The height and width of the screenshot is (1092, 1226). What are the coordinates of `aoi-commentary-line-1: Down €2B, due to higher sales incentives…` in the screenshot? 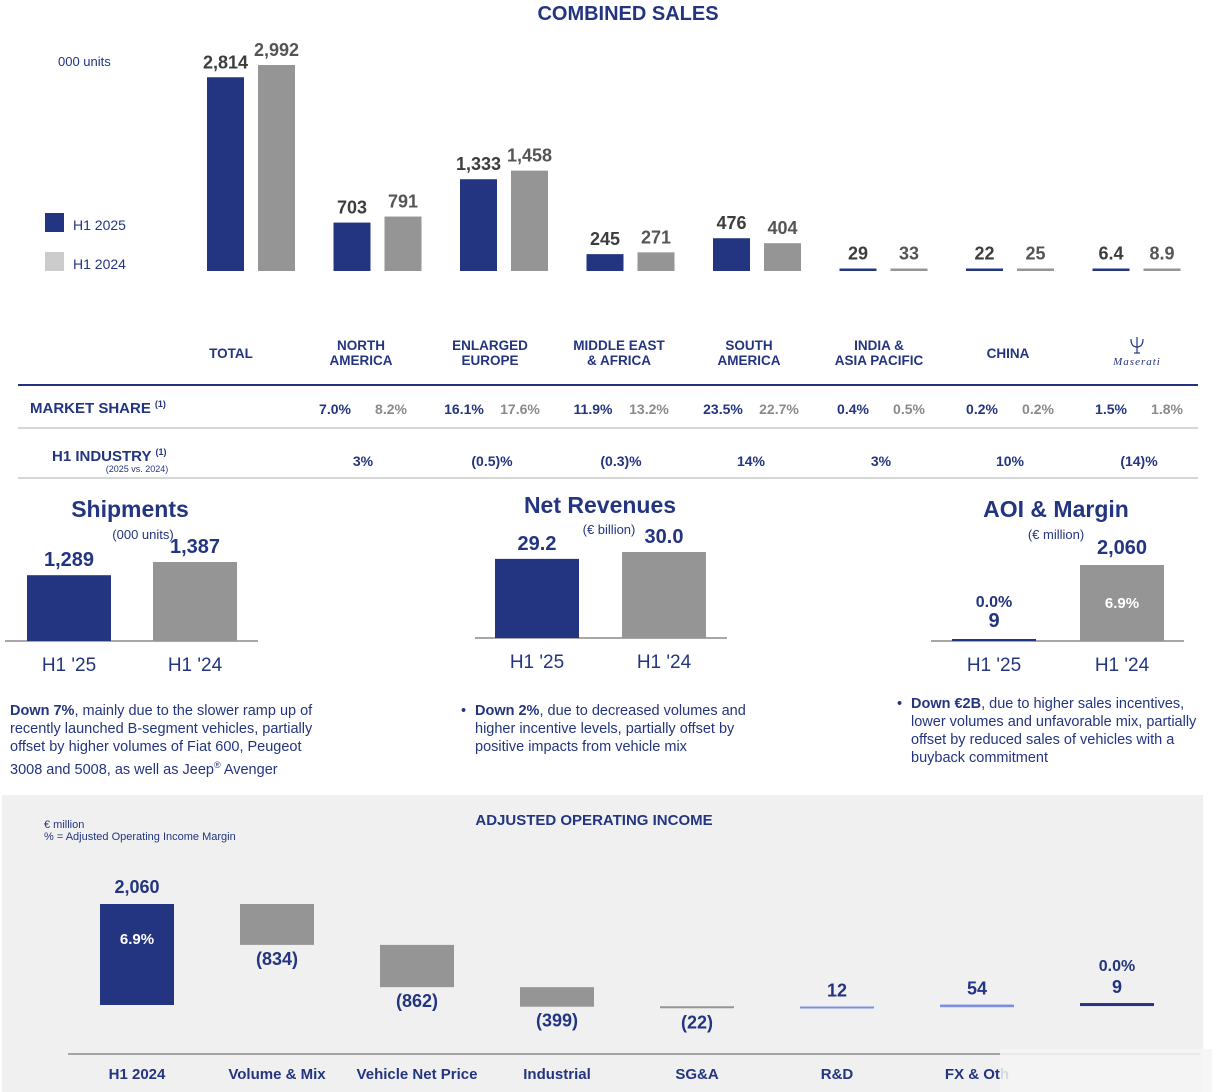 It's located at (1048, 704).